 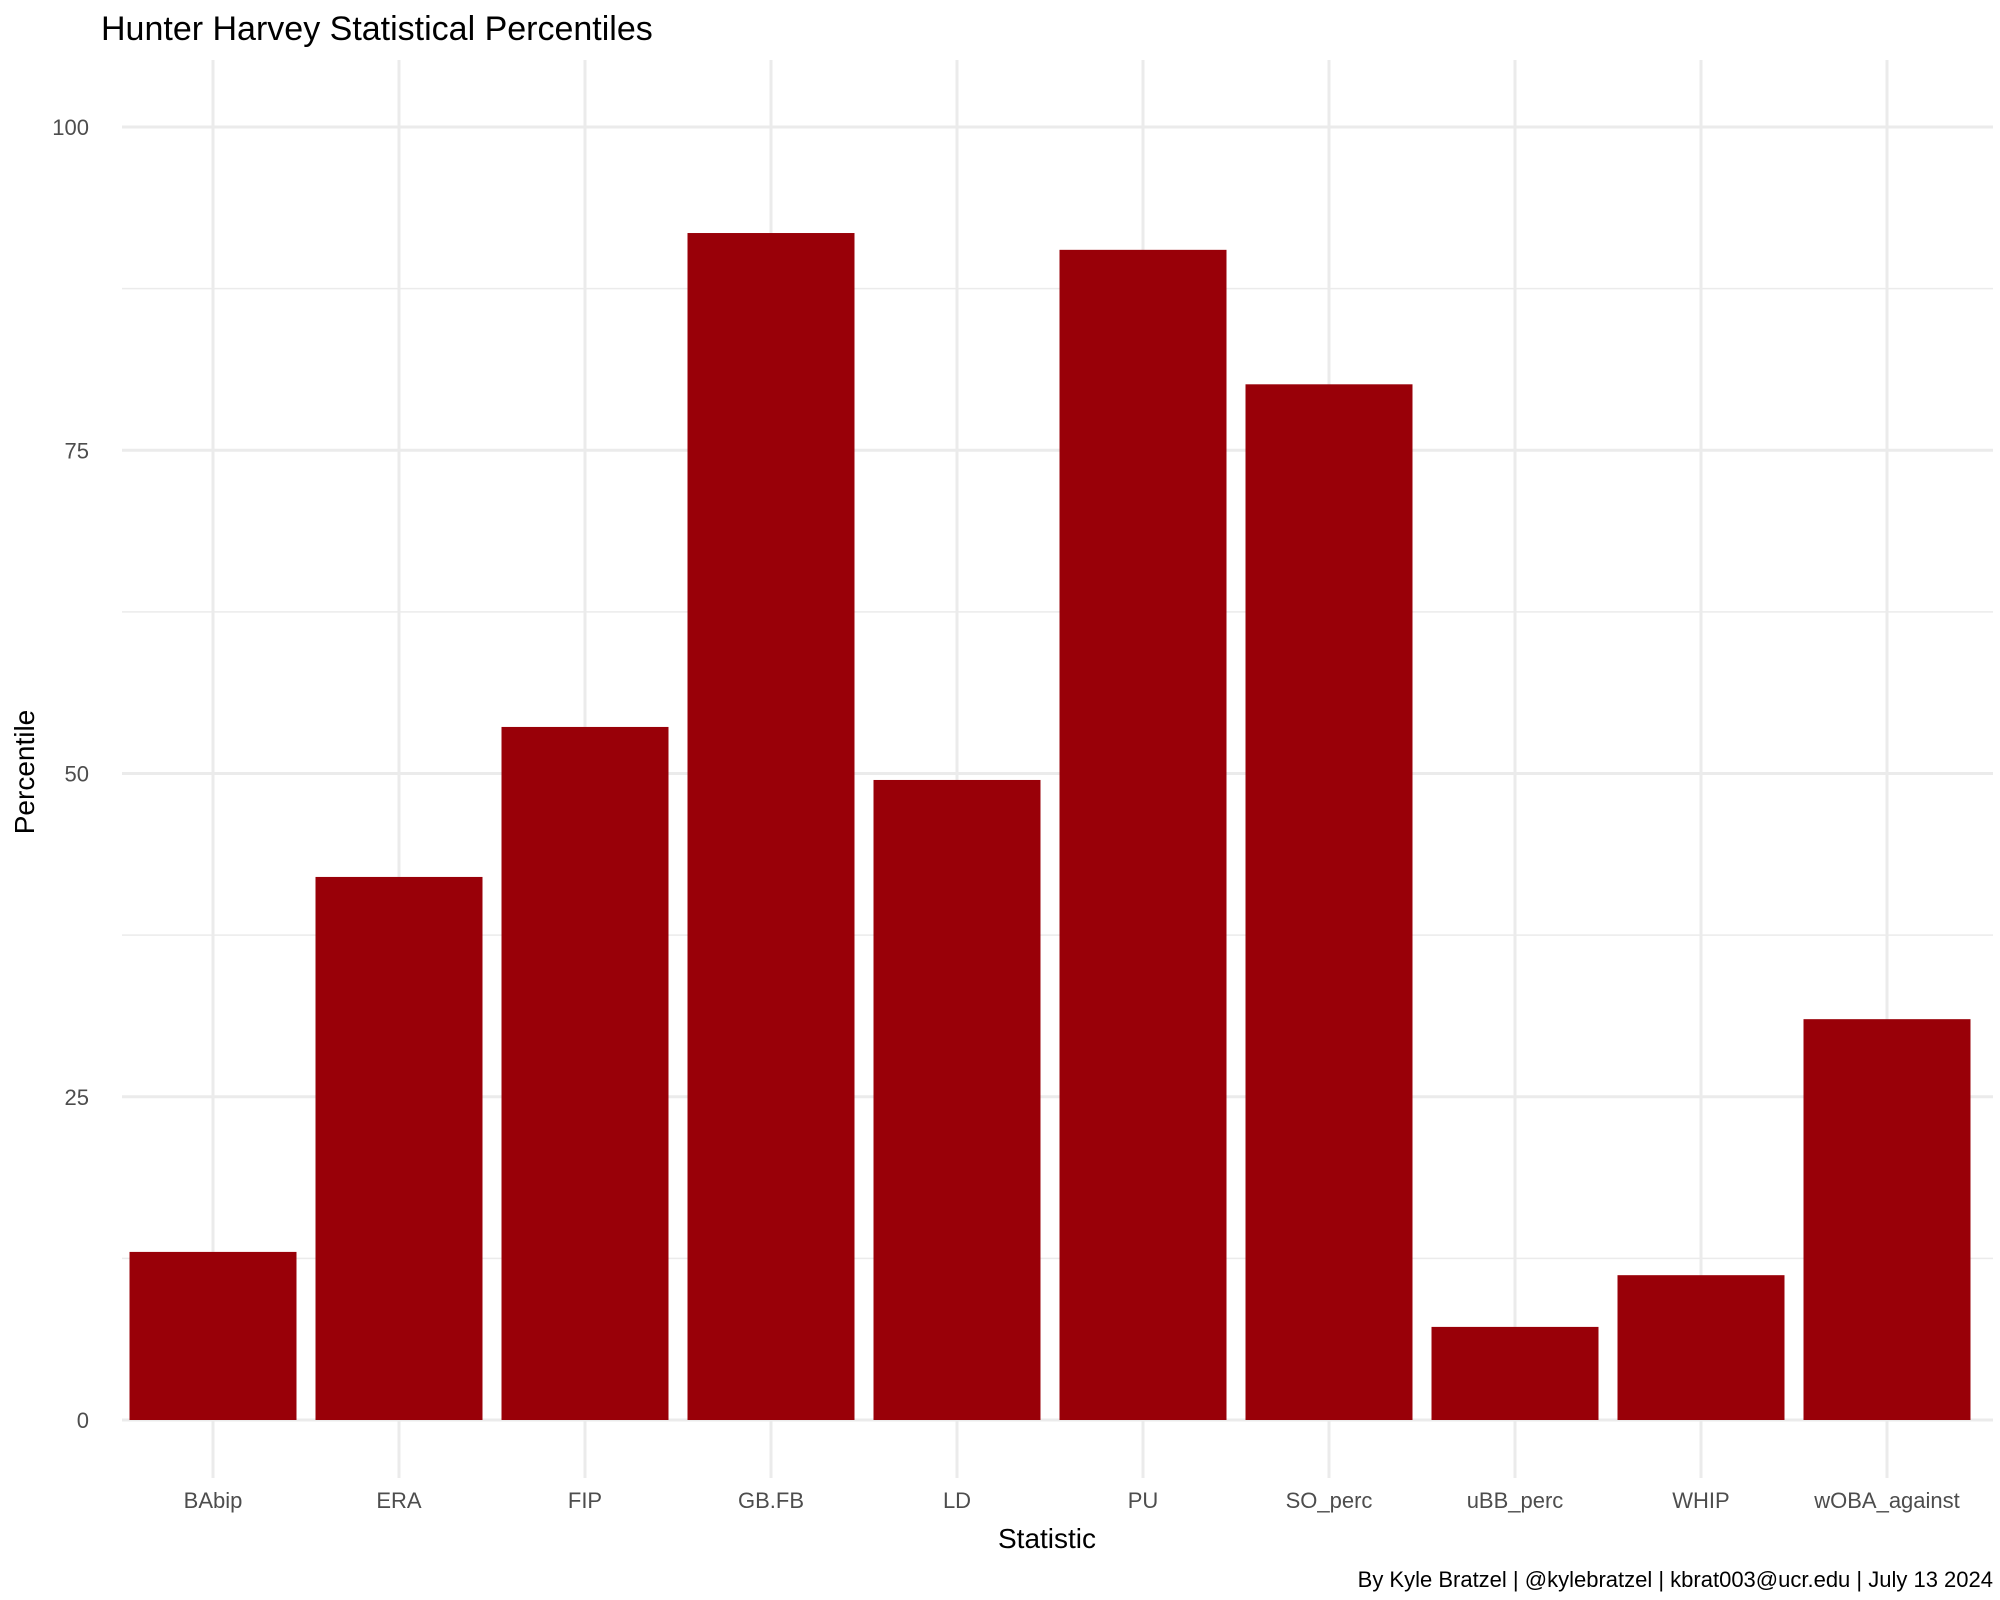 What do you see at coordinates (1515, 1373) in the screenshot?
I see `bar-ubb-perc` at bounding box center [1515, 1373].